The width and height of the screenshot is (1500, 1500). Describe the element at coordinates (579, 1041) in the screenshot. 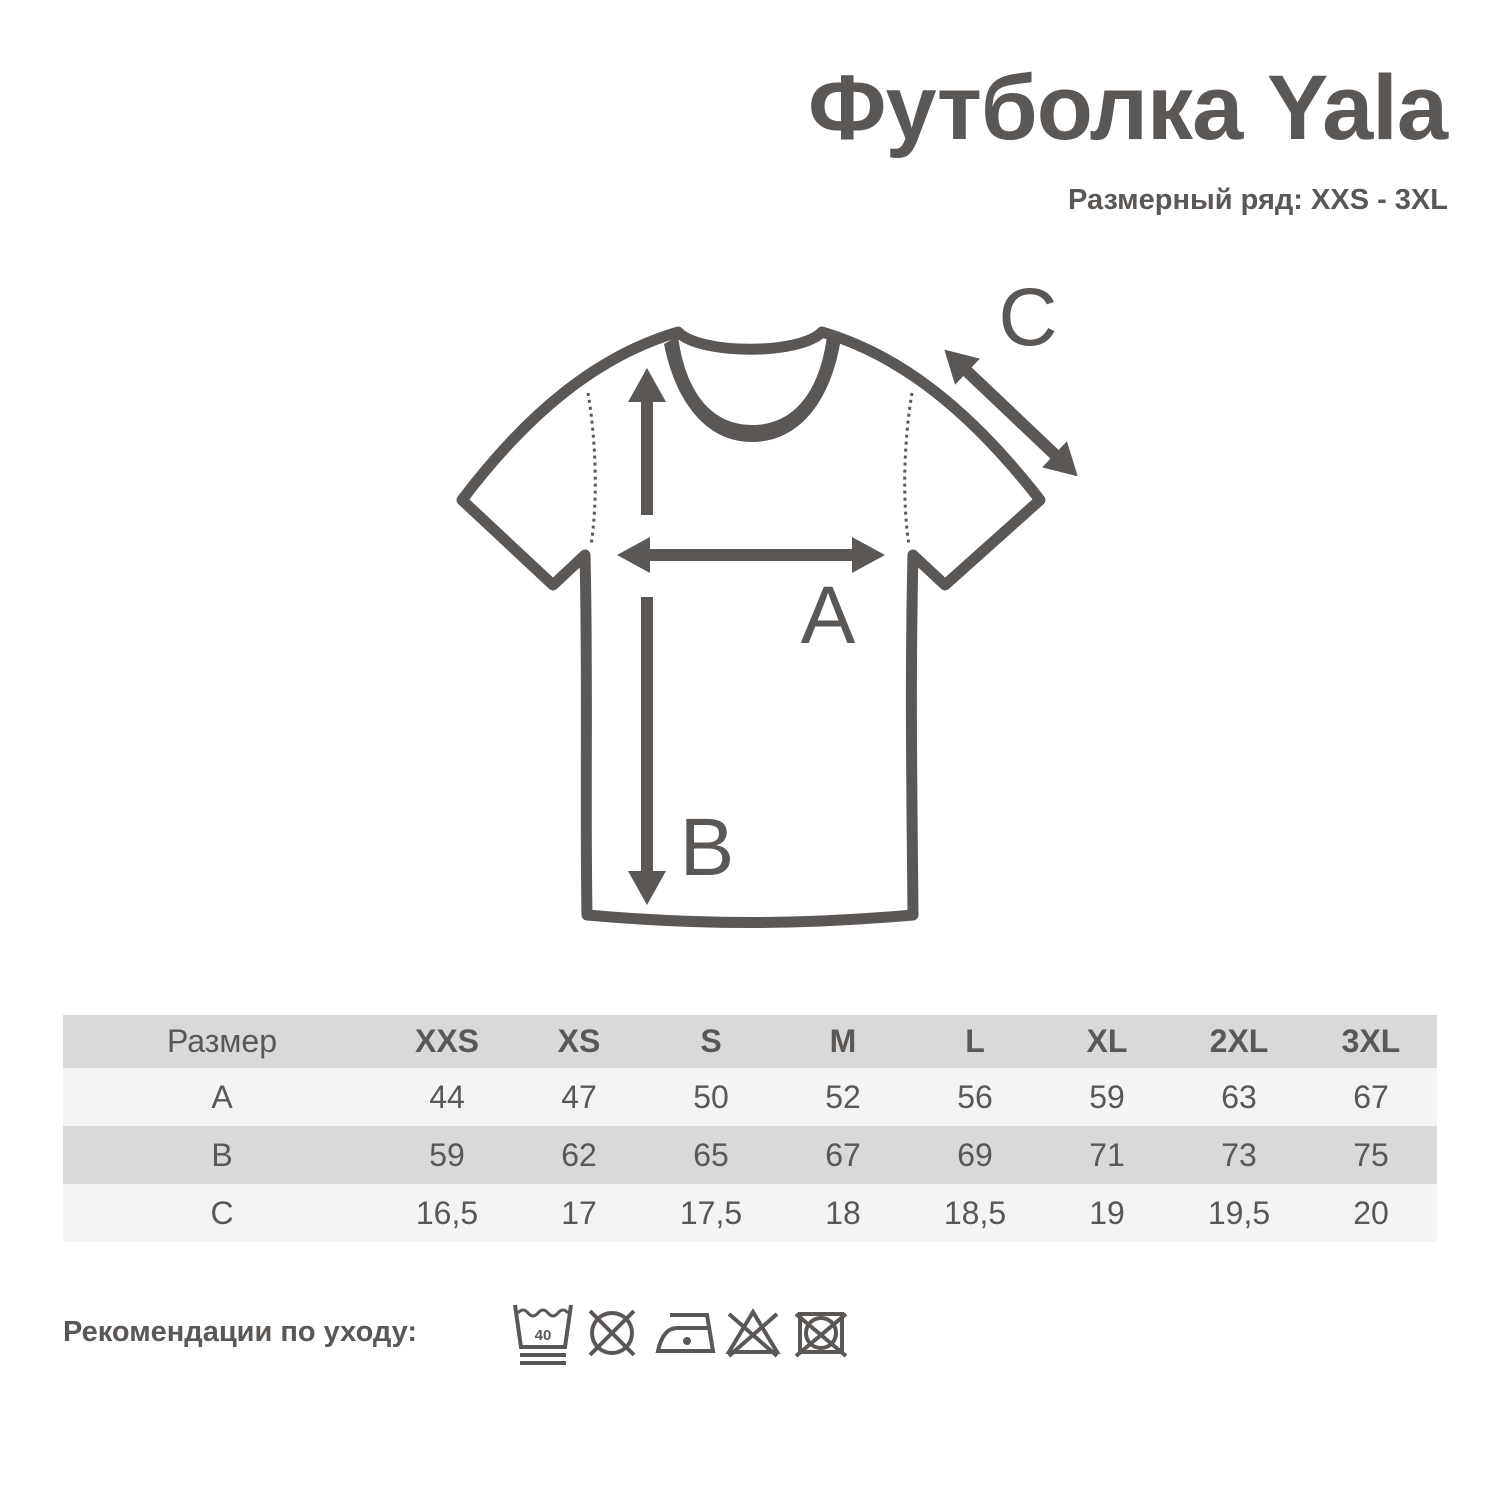

I see `column-header: XS` at that location.